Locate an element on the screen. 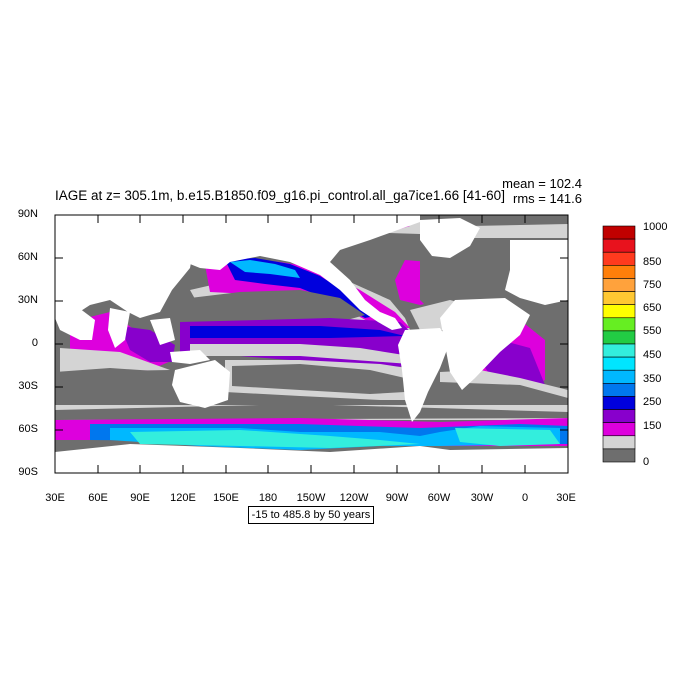  south-pacific-dark is located at coordinates (318, 379).